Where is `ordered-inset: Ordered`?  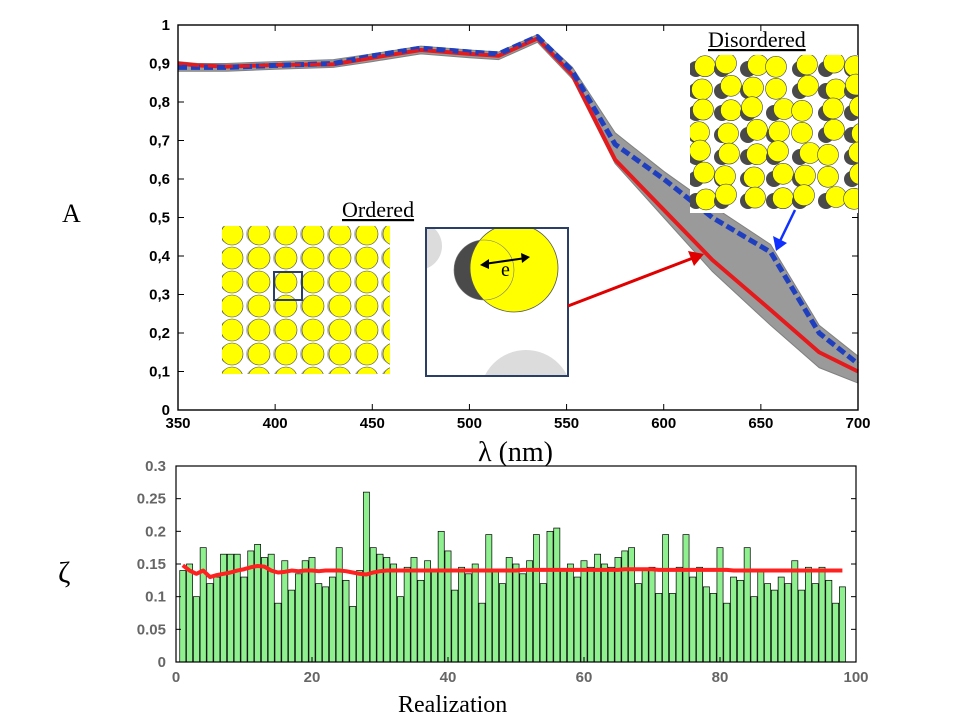
ordered-inset: Ordered is located at coordinates (318, 285).